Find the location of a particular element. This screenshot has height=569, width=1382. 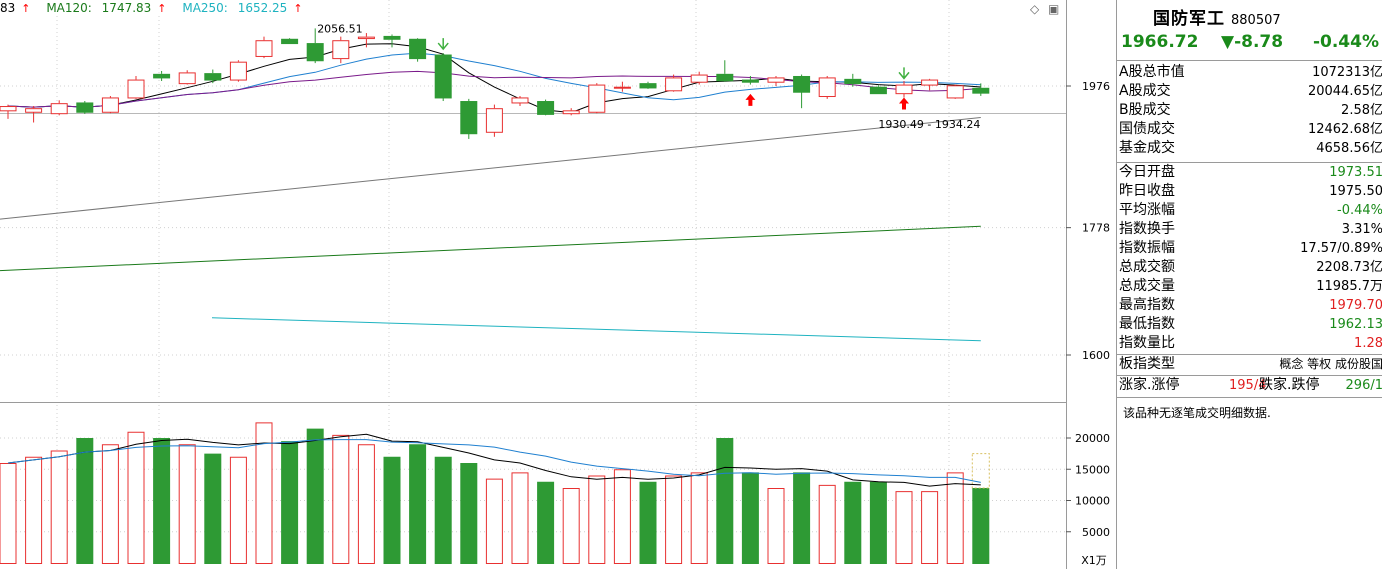

advance-value: 195/4 is located at coordinates (1248, 385).